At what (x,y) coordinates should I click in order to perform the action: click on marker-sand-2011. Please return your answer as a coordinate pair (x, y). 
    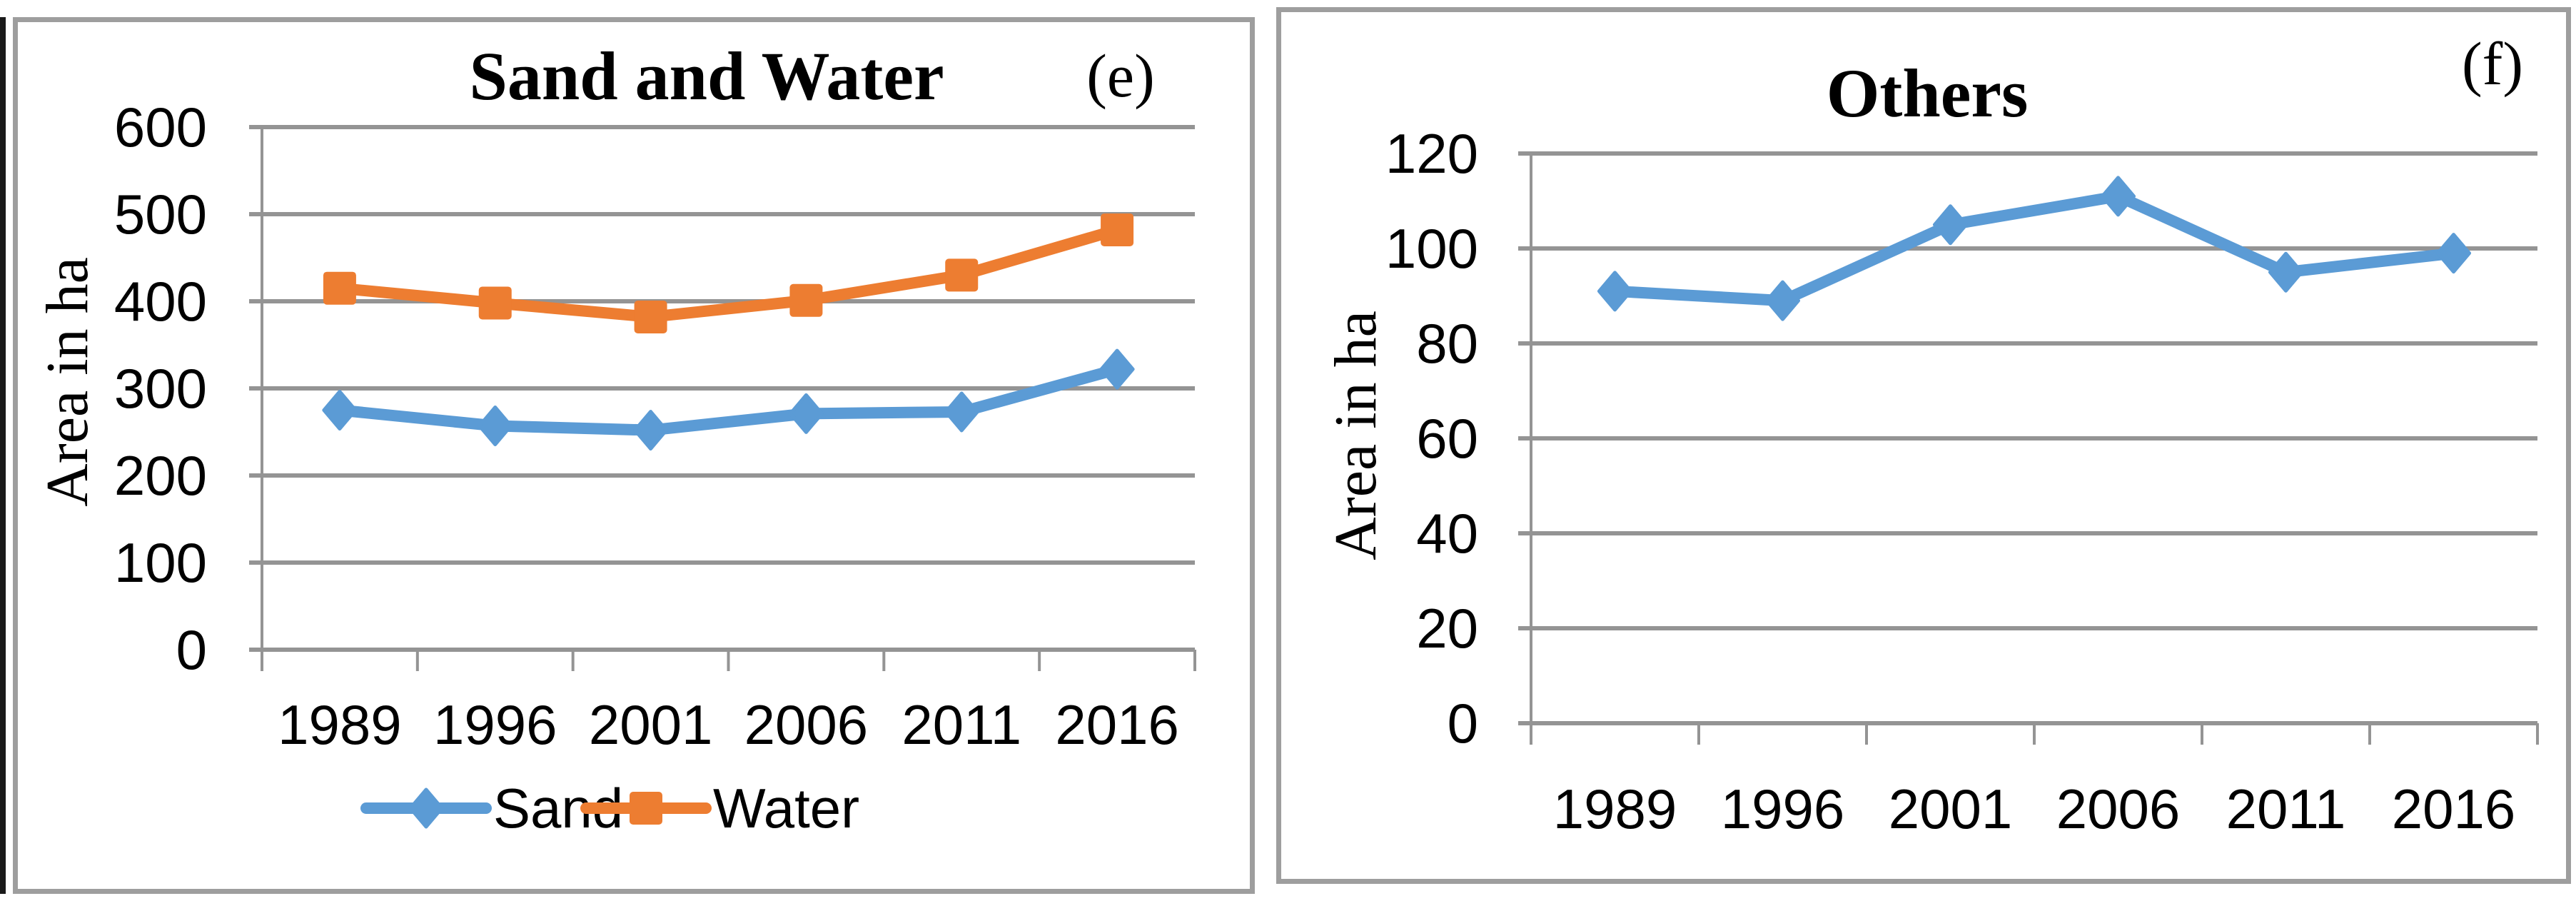
    Looking at the image, I should click on (961, 412).